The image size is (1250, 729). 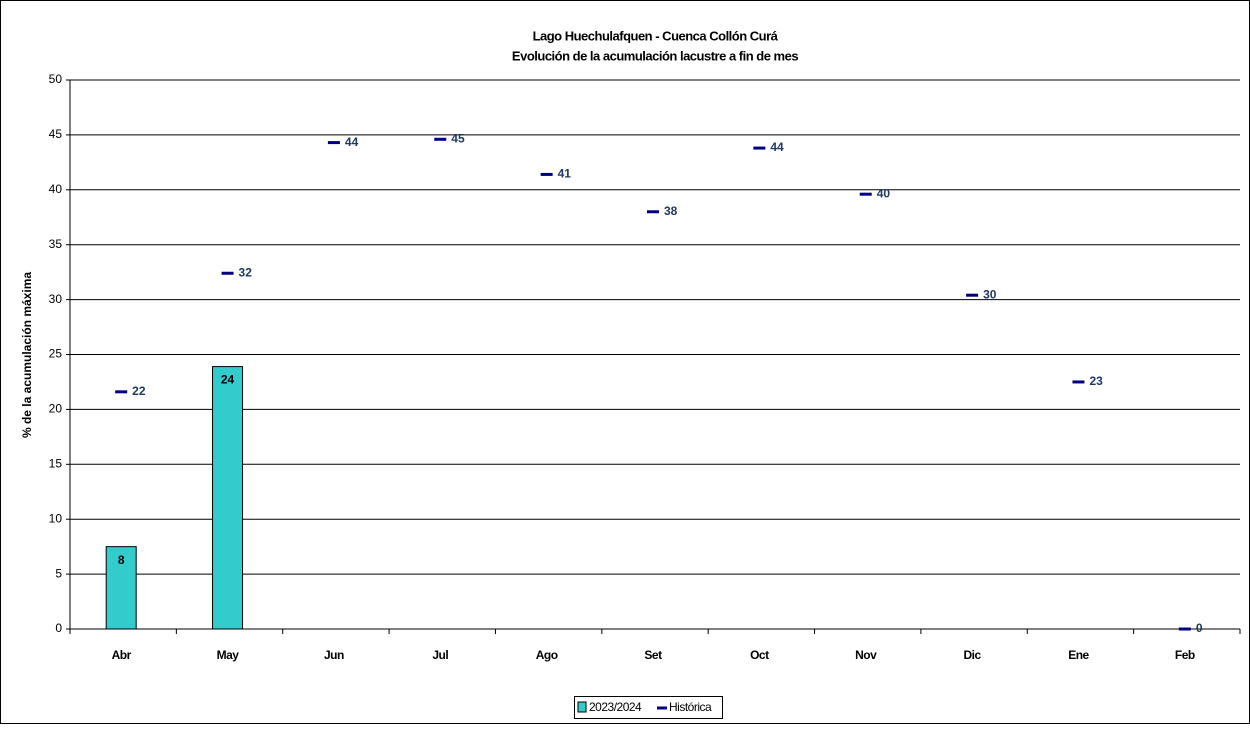 What do you see at coordinates (58, 573) in the screenshot?
I see `y-tick-label: 5` at bounding box center [58, 573].